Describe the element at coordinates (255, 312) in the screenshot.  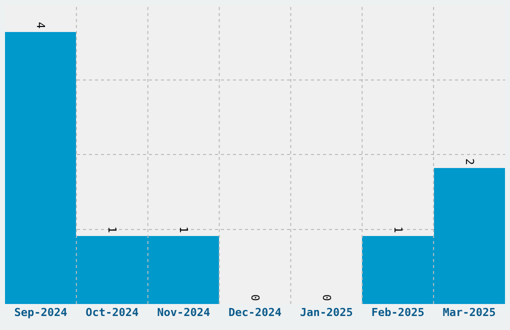
I see `x-tick-label: Dec-2024` at that location.